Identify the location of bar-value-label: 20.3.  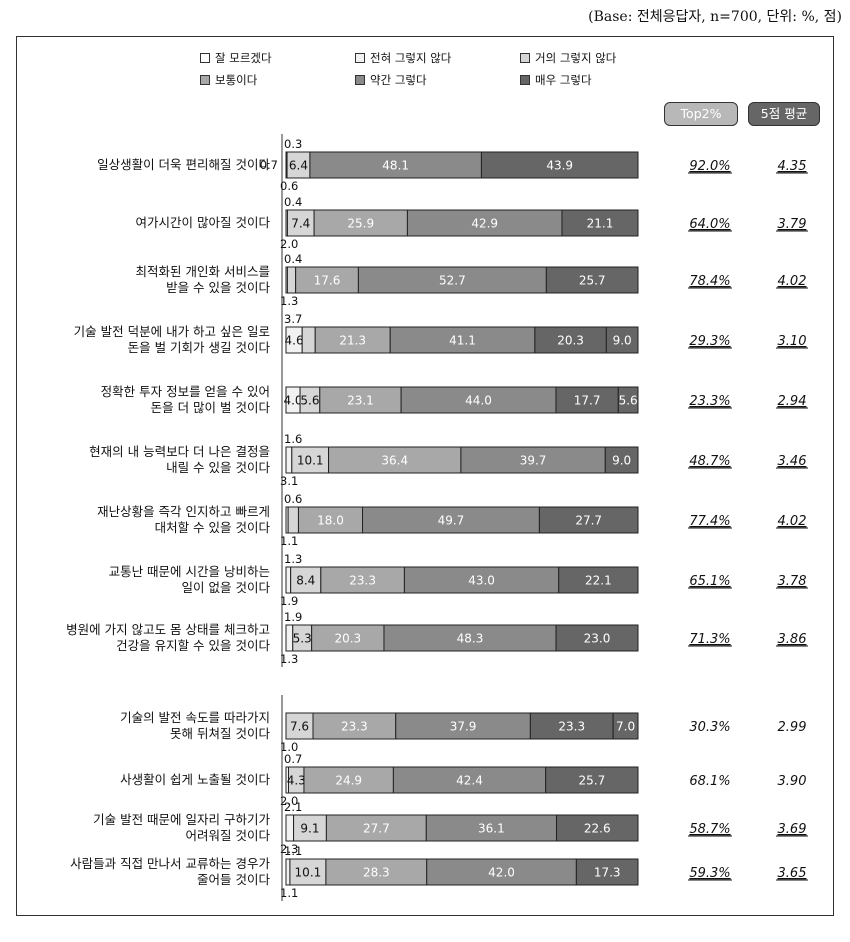
(570, 341).